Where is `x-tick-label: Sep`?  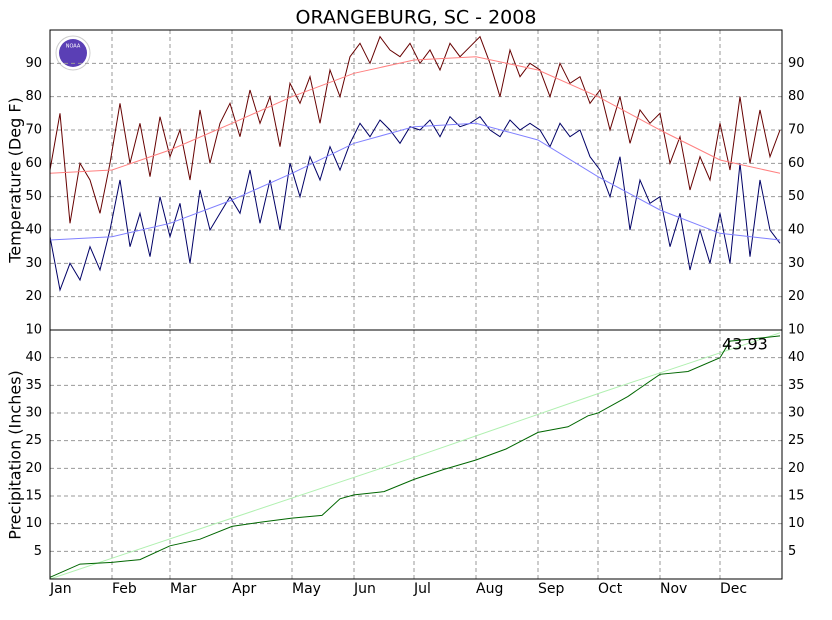 x-tick-label: Sep is located at coordinates (551, 589).